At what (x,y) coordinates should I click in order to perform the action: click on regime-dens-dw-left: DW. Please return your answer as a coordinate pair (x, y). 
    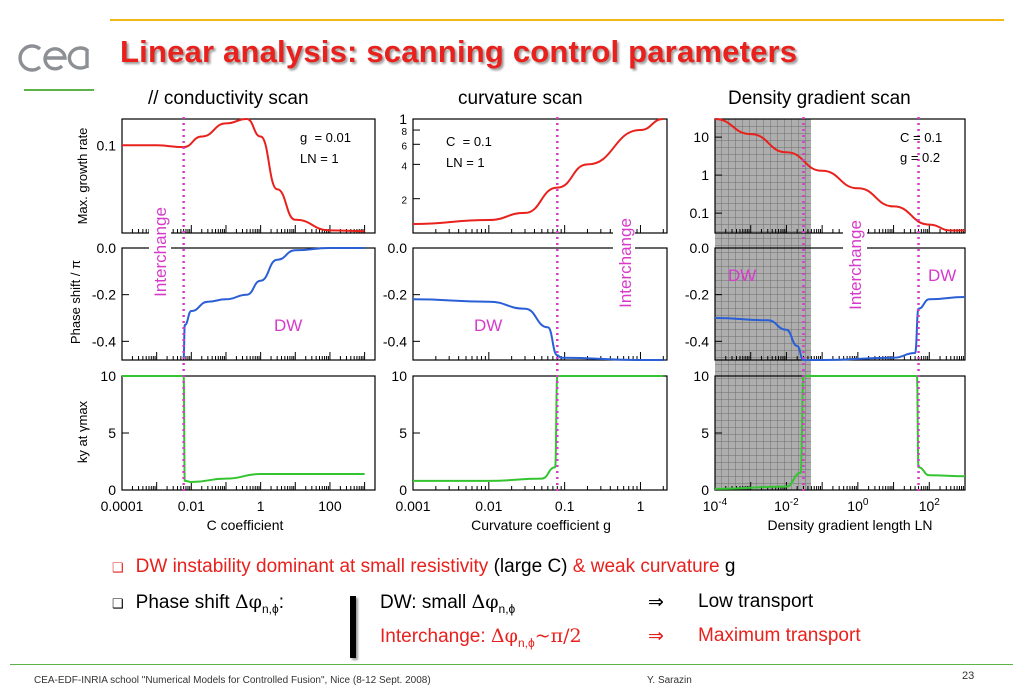
    Looking at the image, I should click on (742, 275).